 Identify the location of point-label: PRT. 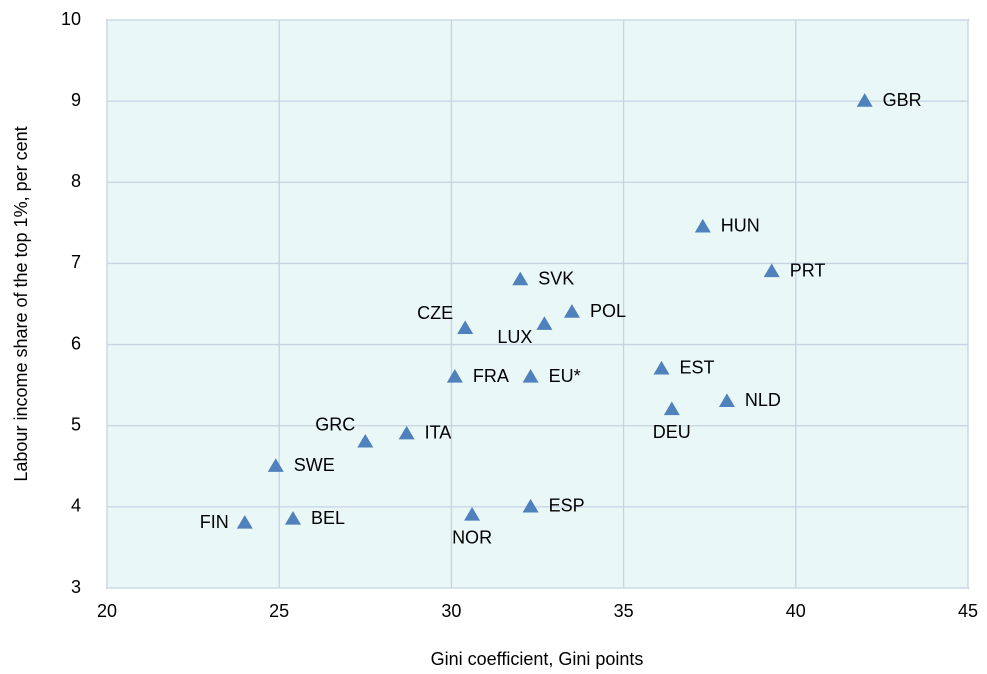
(808, 270).